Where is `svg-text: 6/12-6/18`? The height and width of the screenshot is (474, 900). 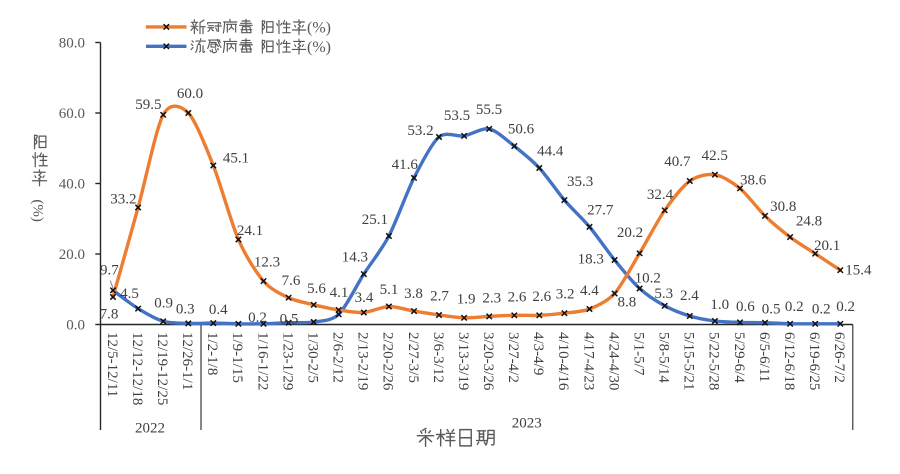 svg-text: 6/12-6/18 is located at coordinates (789, 361).